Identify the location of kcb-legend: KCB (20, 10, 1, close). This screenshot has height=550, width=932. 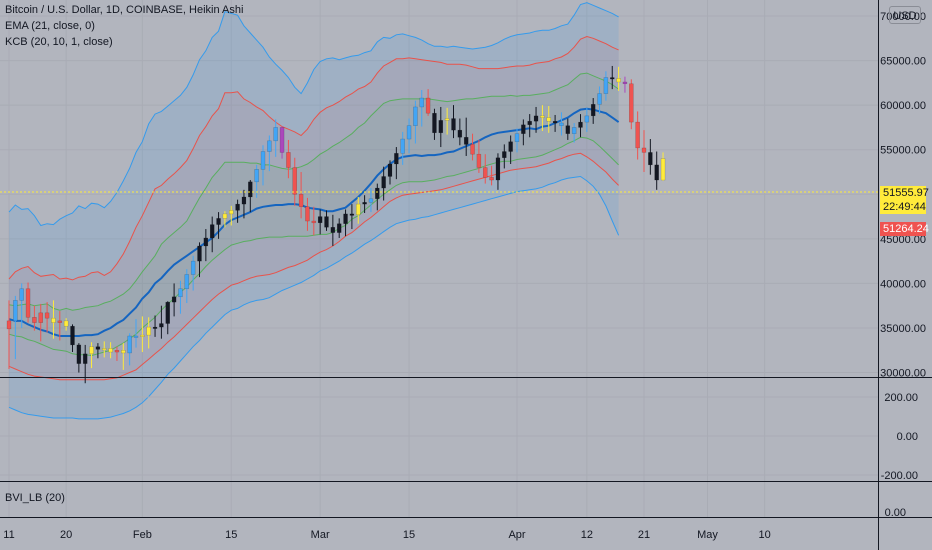
(59, 42).